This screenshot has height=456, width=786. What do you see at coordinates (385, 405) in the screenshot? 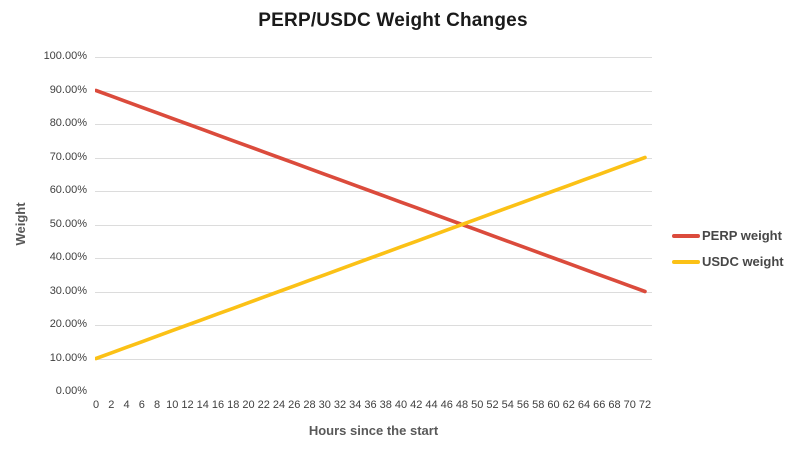
I see `x-tick-label: 38` at bounding box center [385, 405].